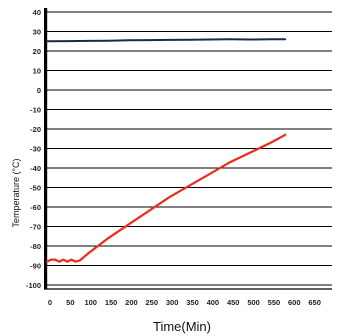 This screenshot has height=336, width=338. What do you see at coordinates (33, 285) in the screenshot?
I see `y-tick-label: -100` at bounding box center [33, 285].